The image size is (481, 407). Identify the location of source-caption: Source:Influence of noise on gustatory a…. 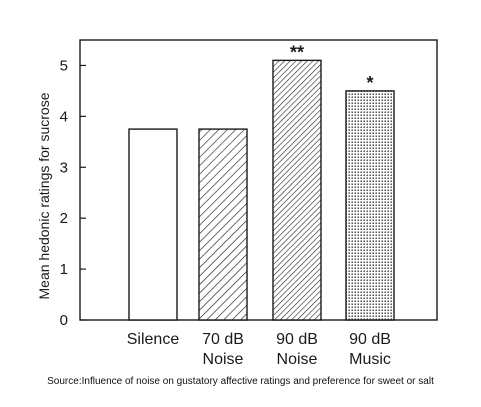
(240, 381).